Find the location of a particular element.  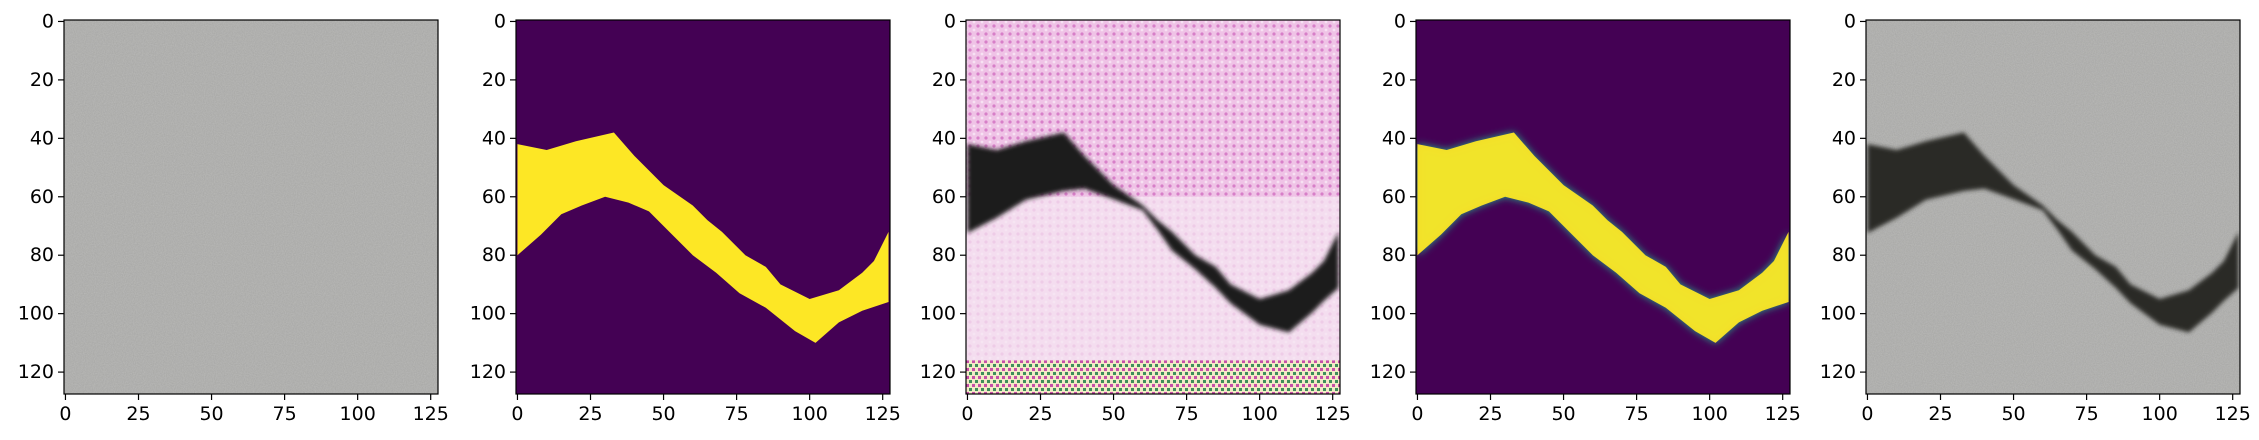

soft-mask-shape is located at coordinates (1603, 237).